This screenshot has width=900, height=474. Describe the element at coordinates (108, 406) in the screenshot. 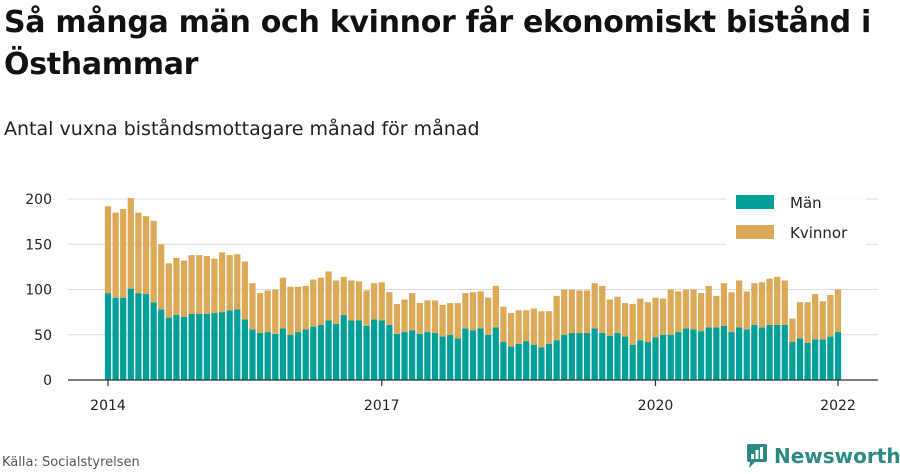

I see `x-tick-label: 2014` at that location.